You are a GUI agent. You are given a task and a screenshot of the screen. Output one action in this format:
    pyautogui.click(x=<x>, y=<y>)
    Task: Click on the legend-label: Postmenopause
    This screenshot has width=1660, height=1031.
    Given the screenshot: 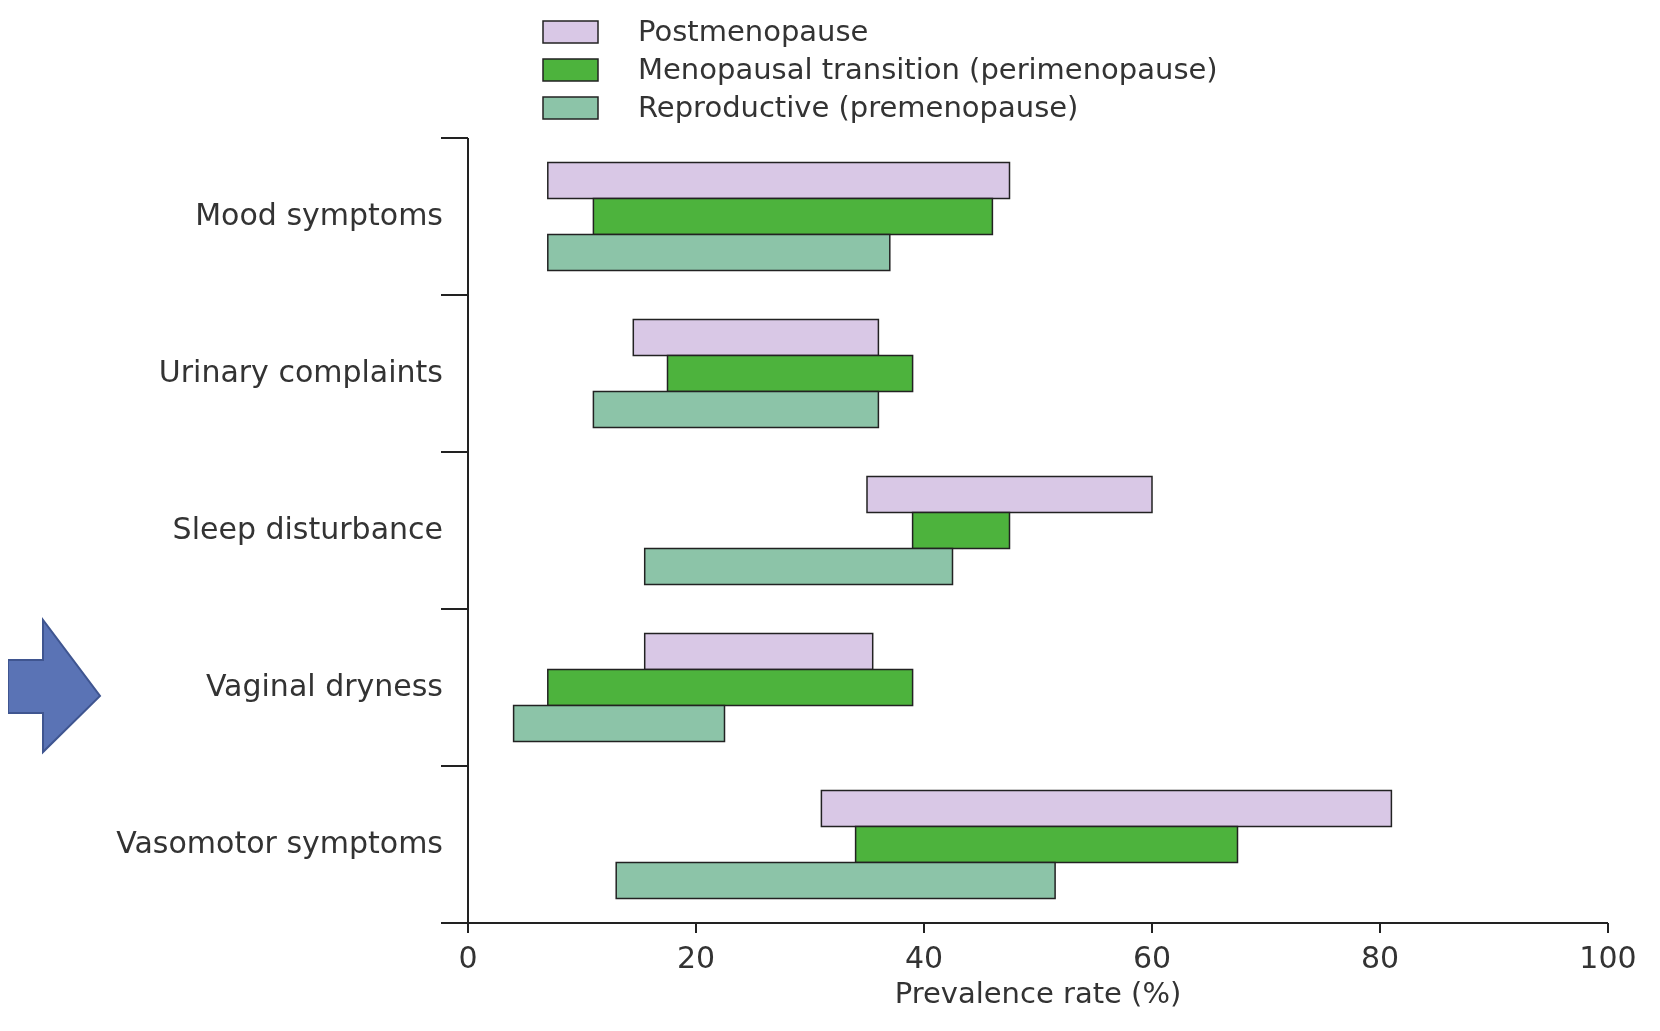 What is the action you would take?
    pyautogui.click(x=753, y=31)
    